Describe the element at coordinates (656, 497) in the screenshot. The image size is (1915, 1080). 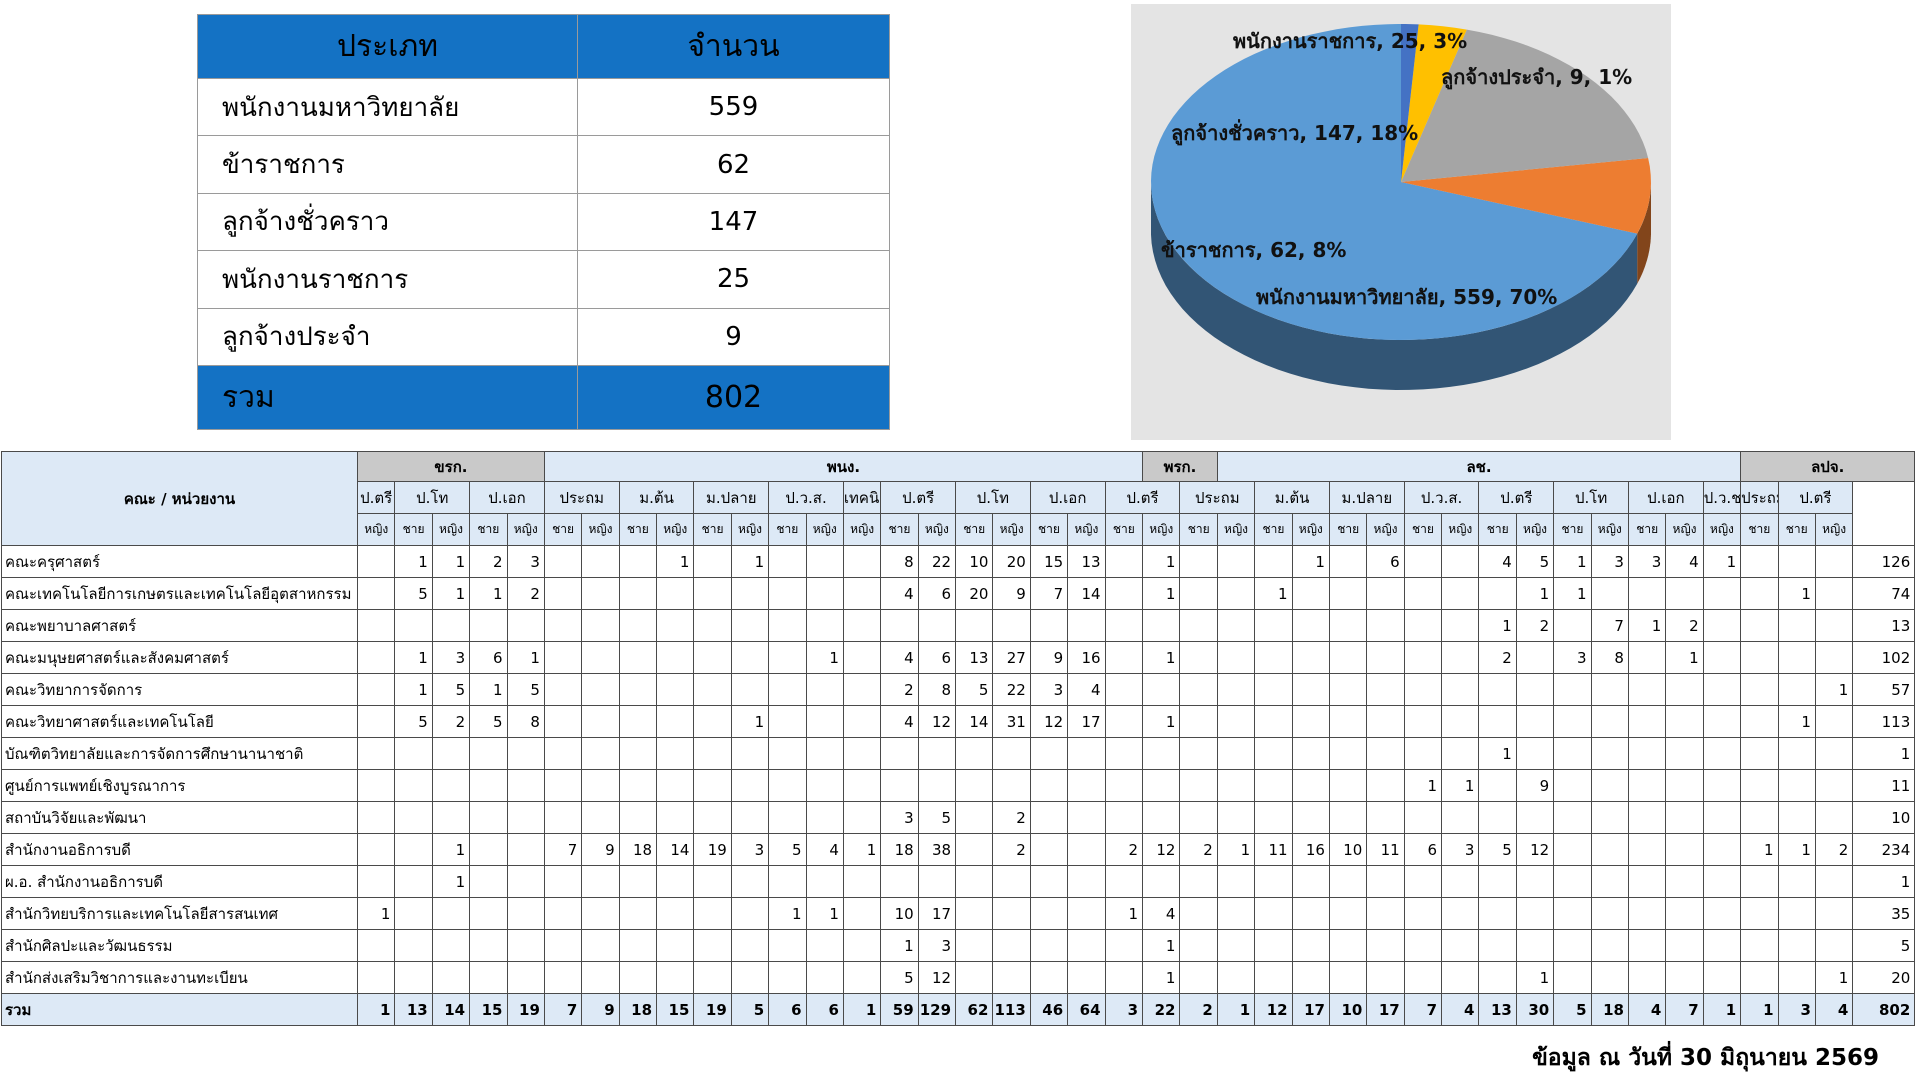
I see `level-header: ม.ต้น` at that location.